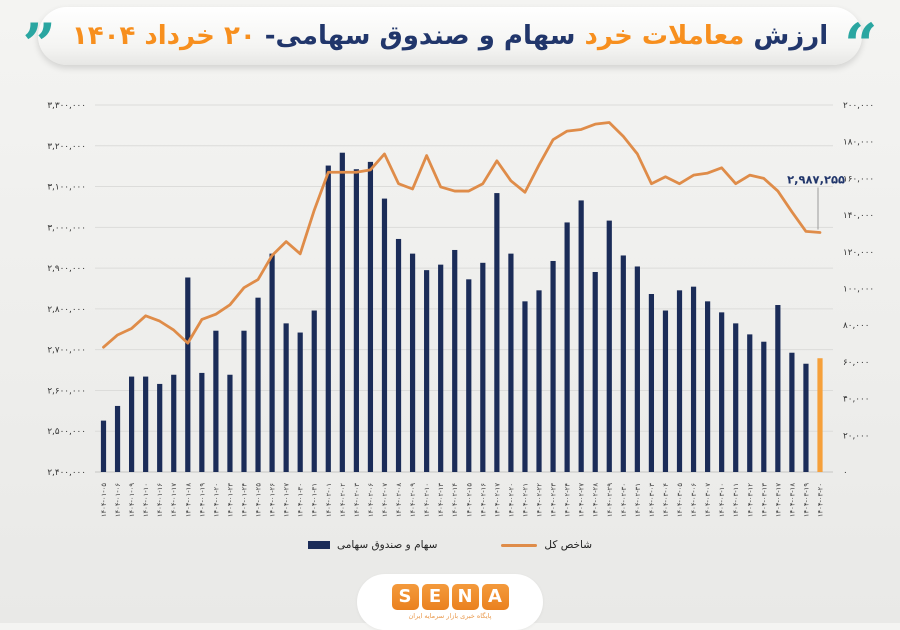 The width and height of the screenshot is (900, 630). What do you see at coordinates (856, 363) in the screenshot?
I see `right-axis-label: ۶۰,۰۰۰` at bounding box center [856, 363].